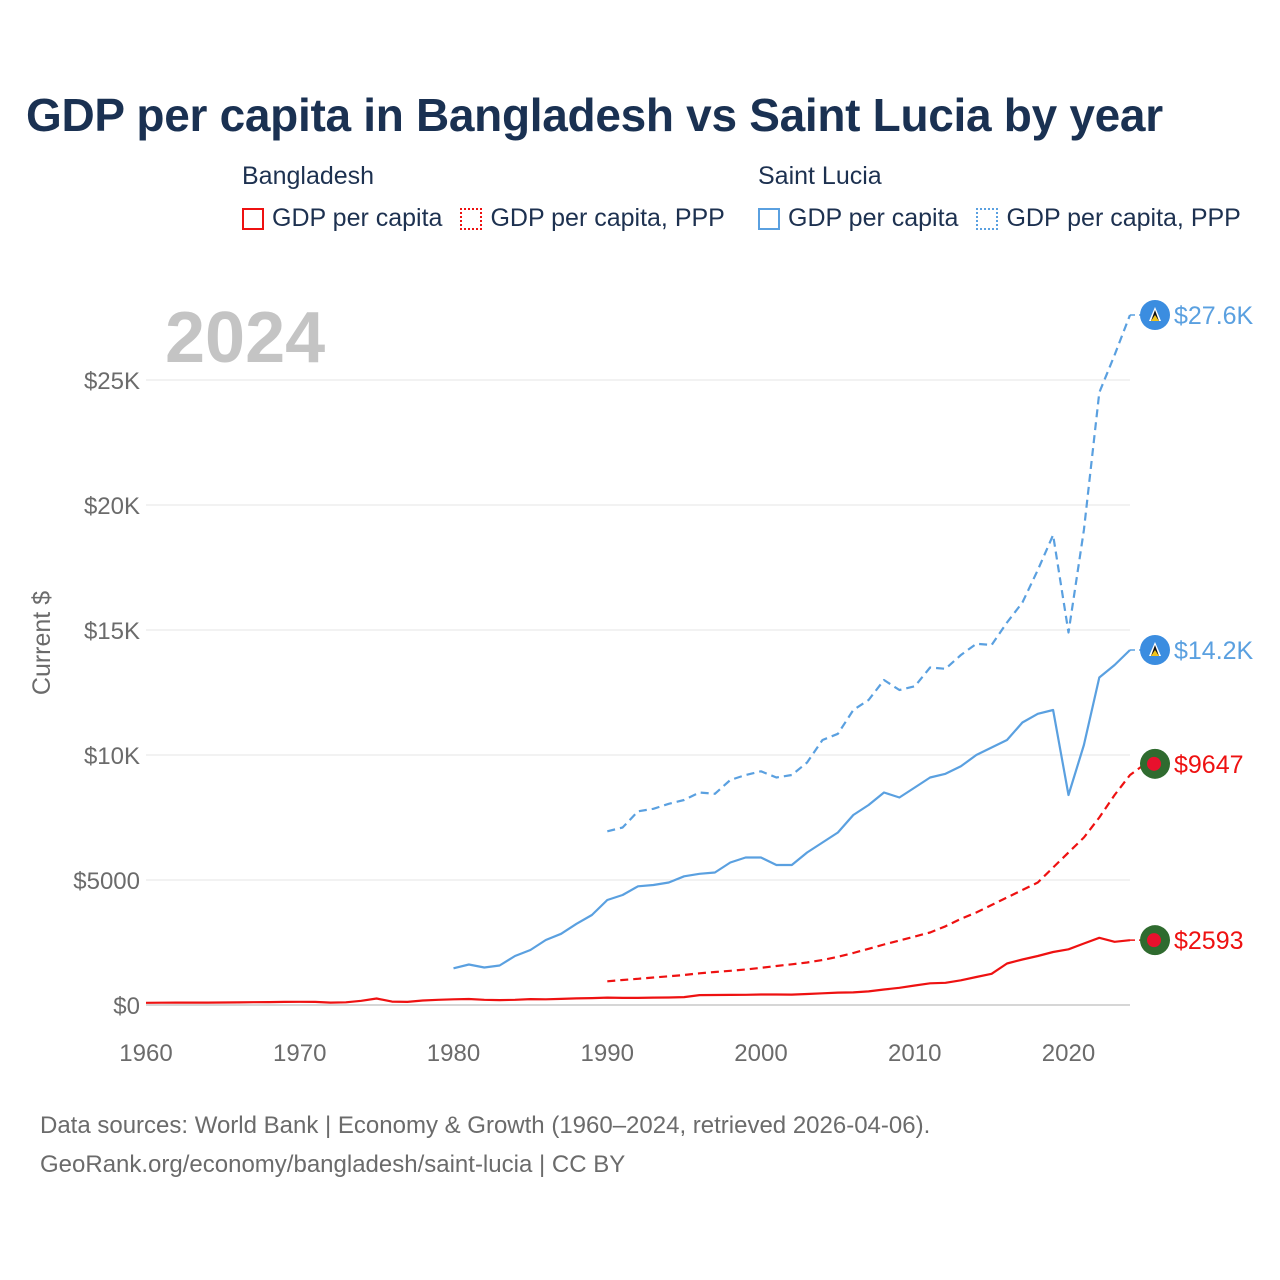 The image size is (1280, 1280). I want to click on end-labels: $27.6K $14.2K $9647 $2593, so click(1192, 628).